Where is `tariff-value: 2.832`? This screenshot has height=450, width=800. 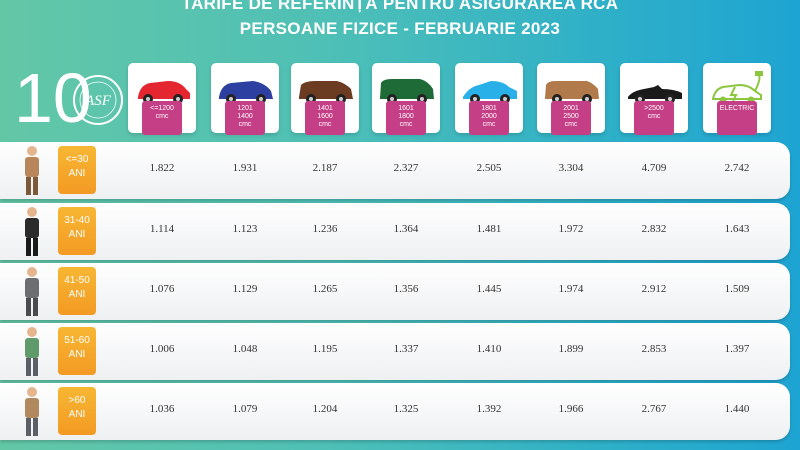 tariff-value: 2.832 is located at coordinates (654, 229).